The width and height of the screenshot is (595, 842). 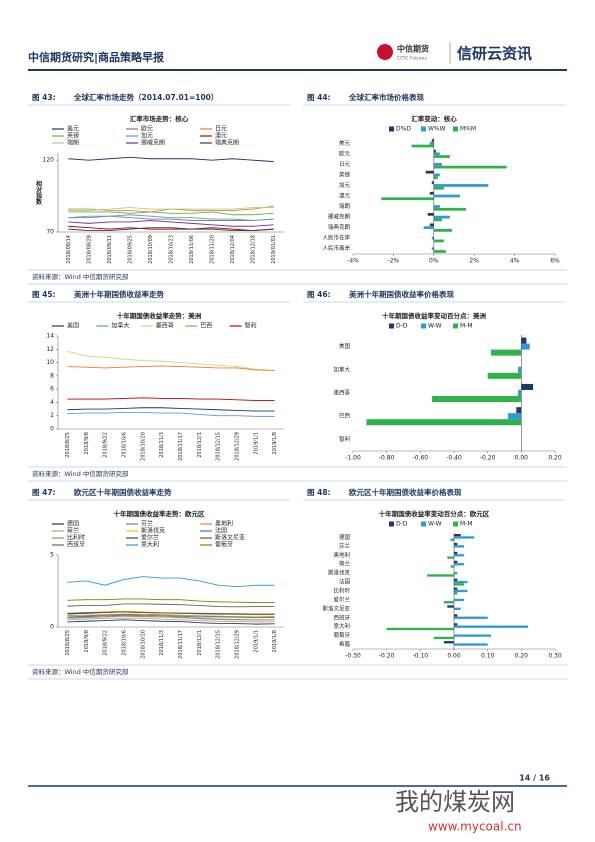 What do you see at coordinates (110, 249) in the screenshot?
I see `x-tick-label: 2018/09/11` at bounding box center [110, 249].